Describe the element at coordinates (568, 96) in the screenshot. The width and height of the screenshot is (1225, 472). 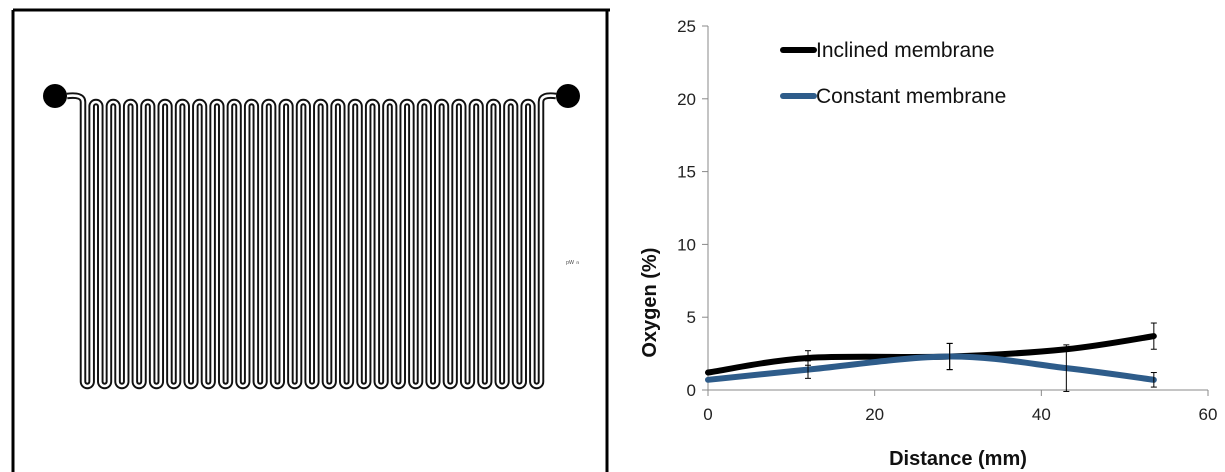
I see `outlet-port` at that location.